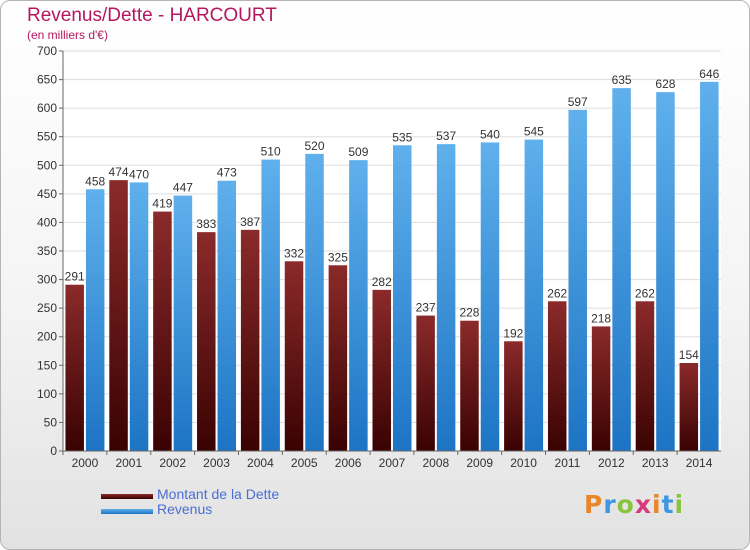  What do you see at coordinates (47, 308) in the screenshot?
I see `y-tick-label: 250` at bounding box center [47, 308].